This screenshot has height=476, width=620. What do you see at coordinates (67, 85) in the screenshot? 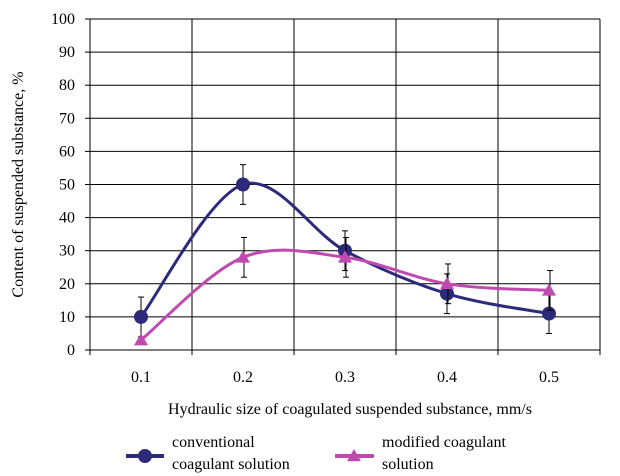
I see `y-tick-label: 80` at bounding box center [67, 85].